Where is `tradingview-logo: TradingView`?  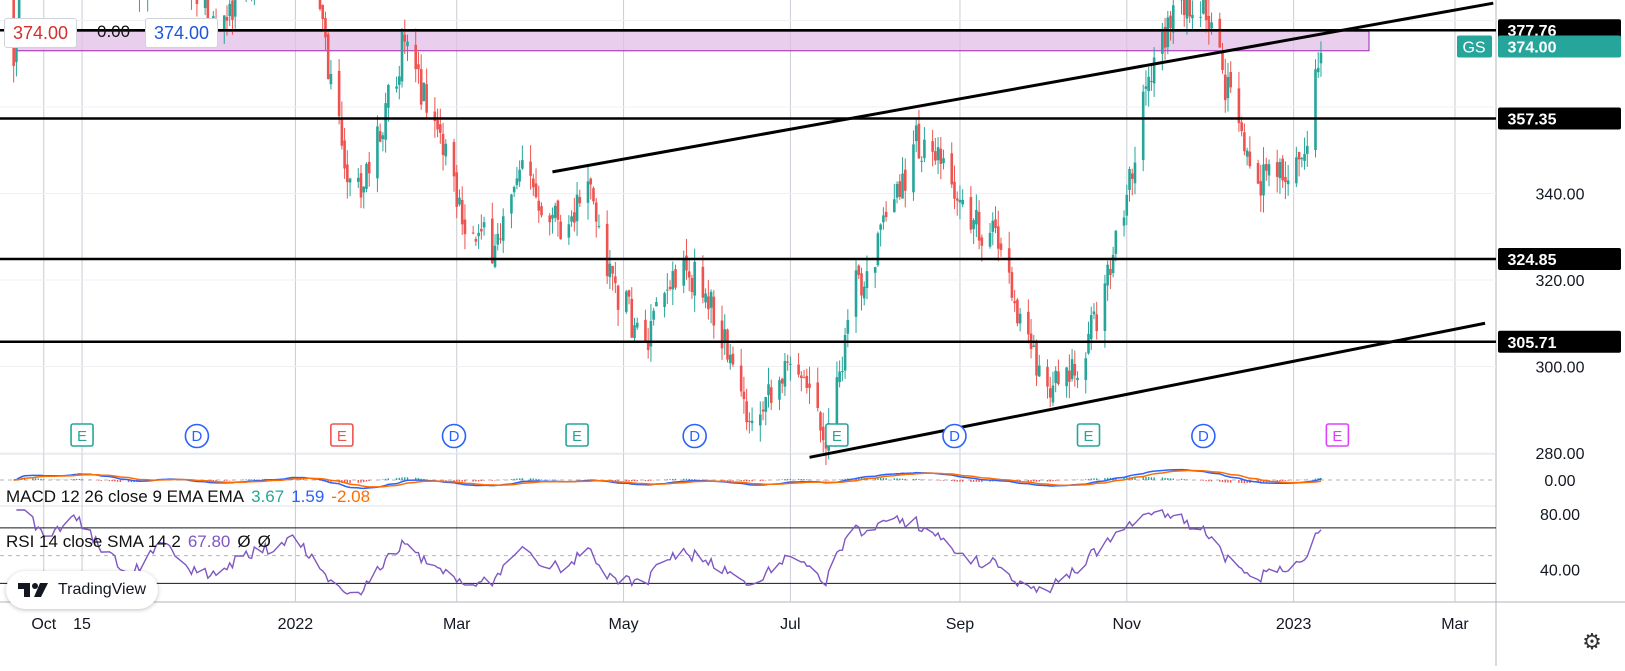 tradingview-logo: TradingView is located at coordinates (82, 590).